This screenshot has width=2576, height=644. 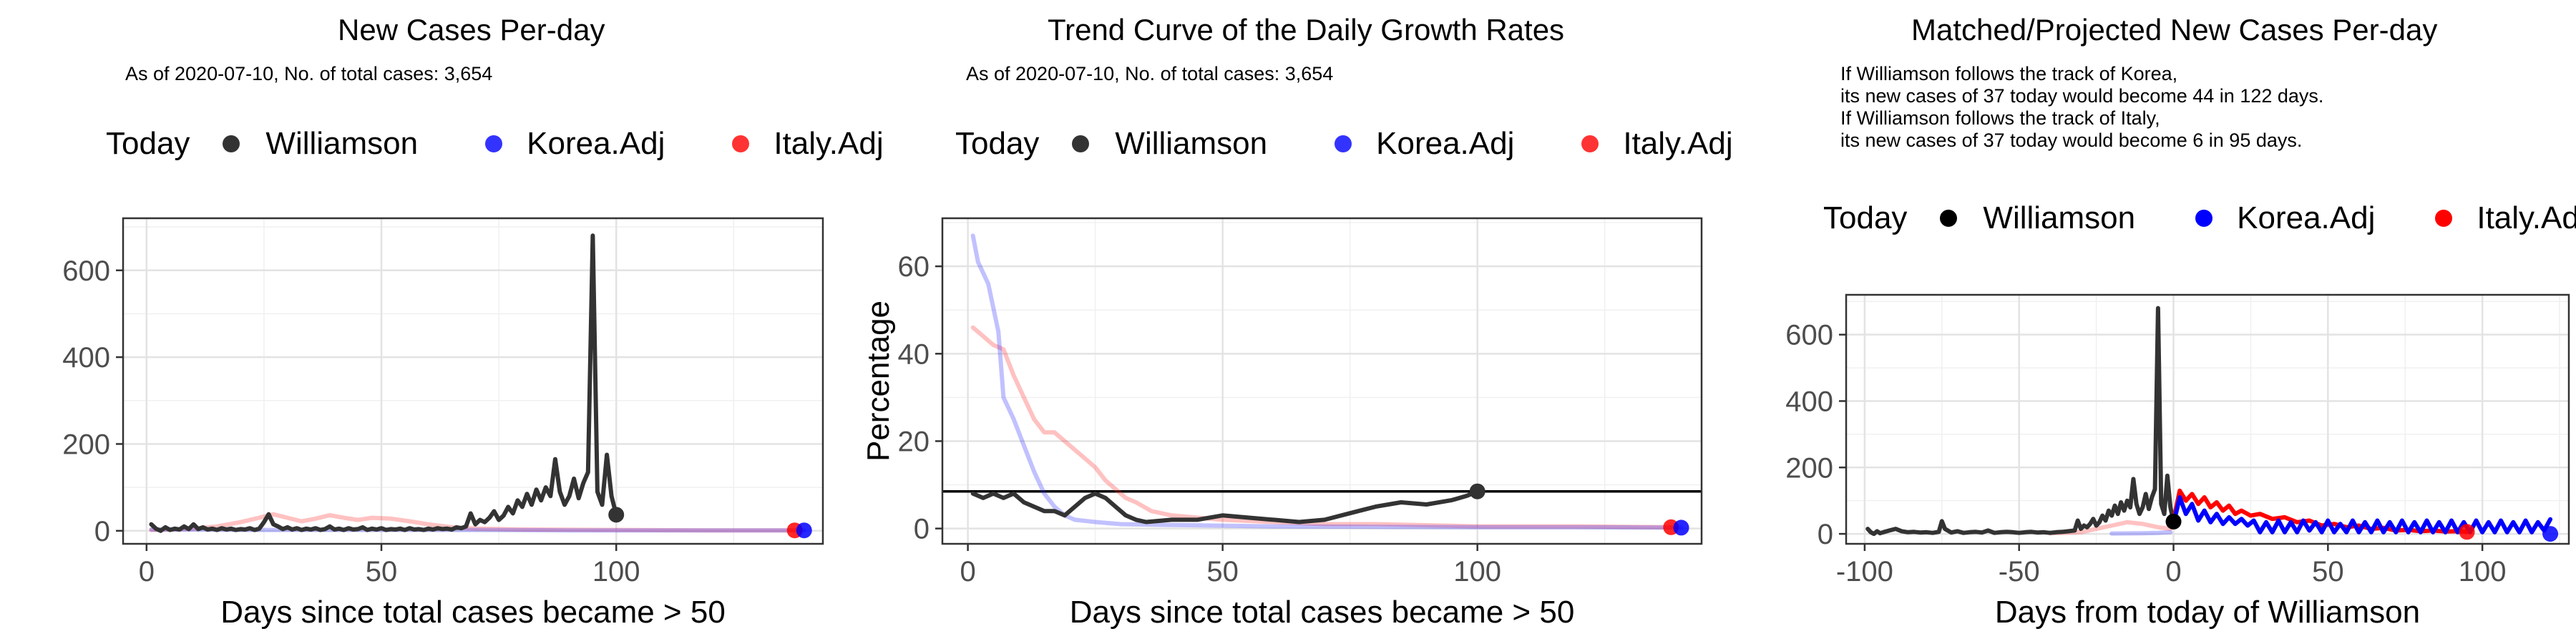 What do you see at coordinates (2362, 515) in the screenshot?
I see `series-line-korea-adj-projection` at bounding box center [2362, 515].